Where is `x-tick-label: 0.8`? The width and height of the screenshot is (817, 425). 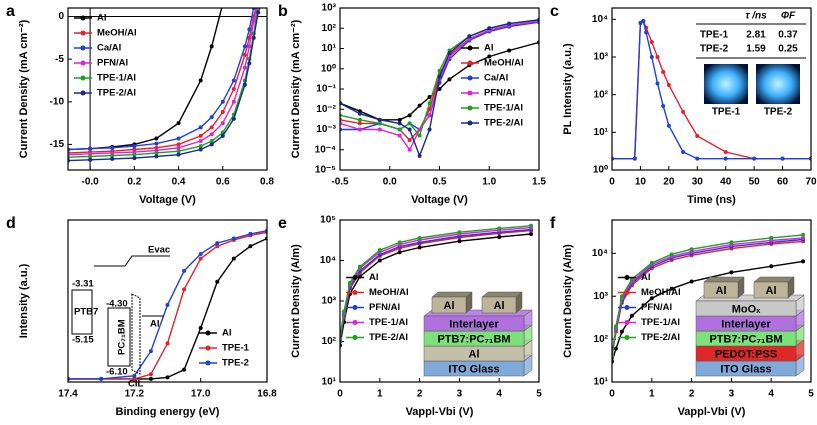 x-tick-label: 0.8 is located at coordinates (267, 182).